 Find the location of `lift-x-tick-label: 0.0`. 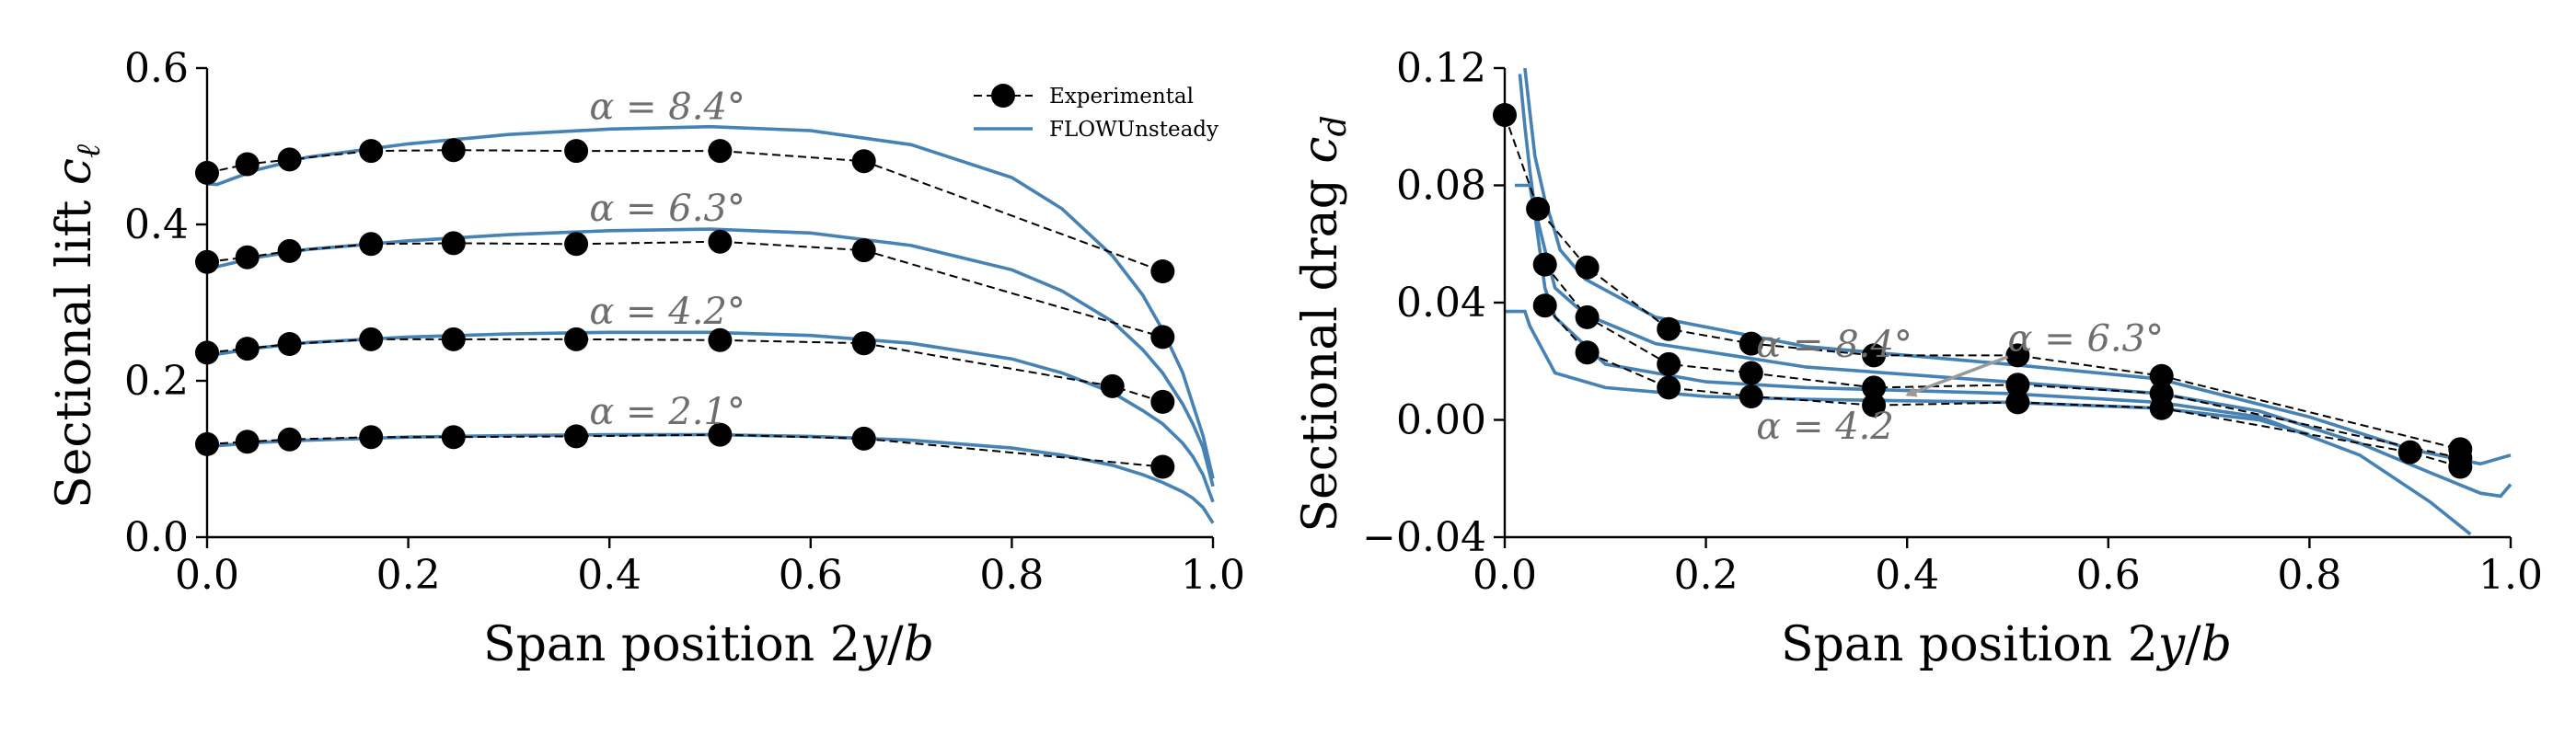

lift-x-tick-label: 0.0 is located at coordinates (207, 575).